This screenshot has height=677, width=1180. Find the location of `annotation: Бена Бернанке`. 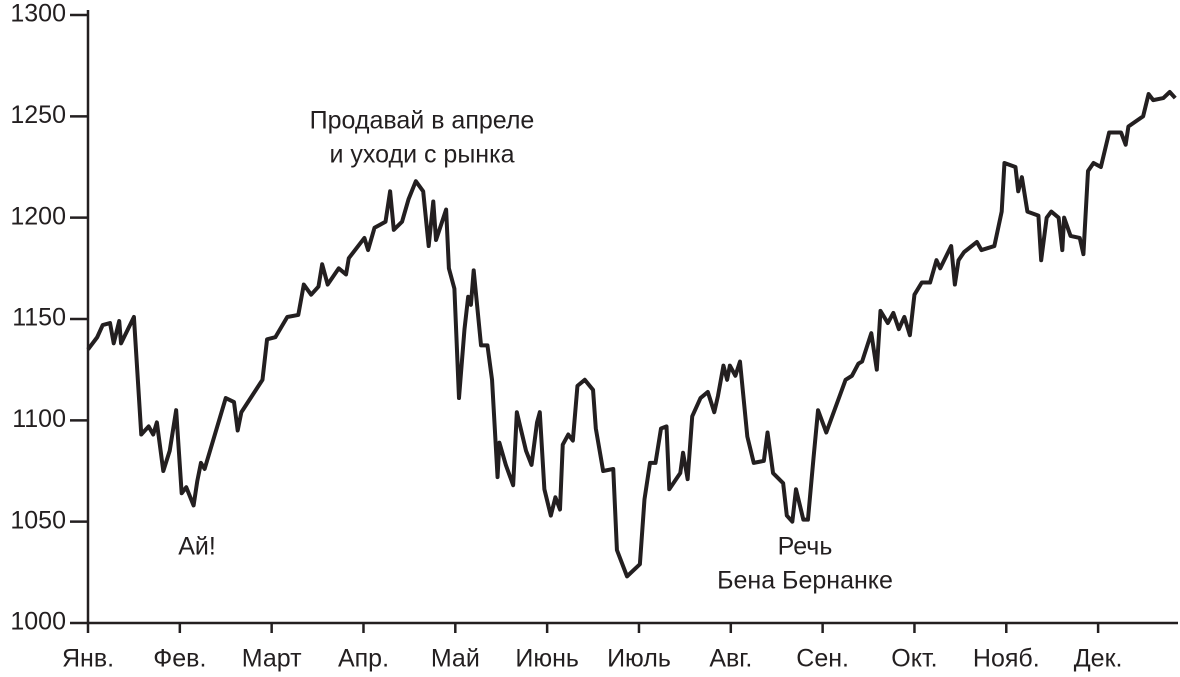

annotation: Бена Бернанке is located at coordinates (805, 581).